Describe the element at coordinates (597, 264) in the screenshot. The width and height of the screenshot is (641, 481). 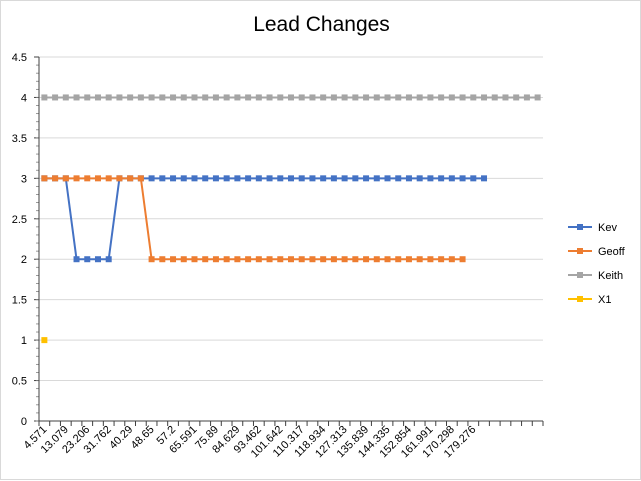
I see `legend: Kev Geoff Keith X1` at that location.